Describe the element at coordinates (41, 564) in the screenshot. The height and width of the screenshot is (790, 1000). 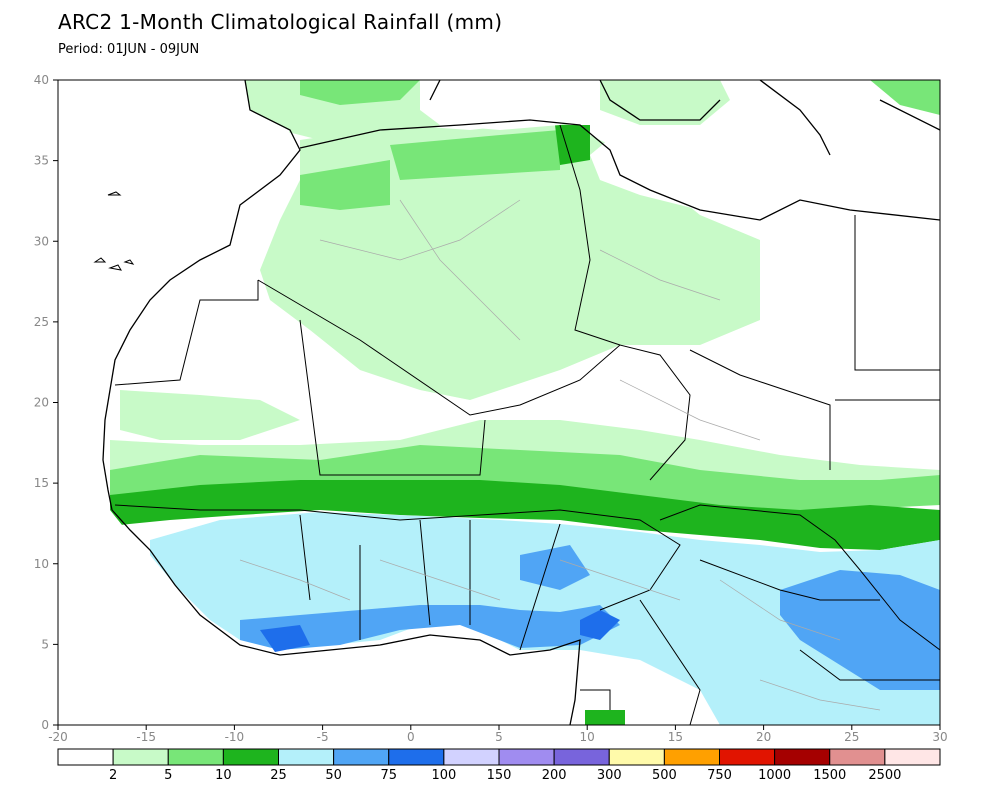
I see `y-tick-label: 10` at that location.